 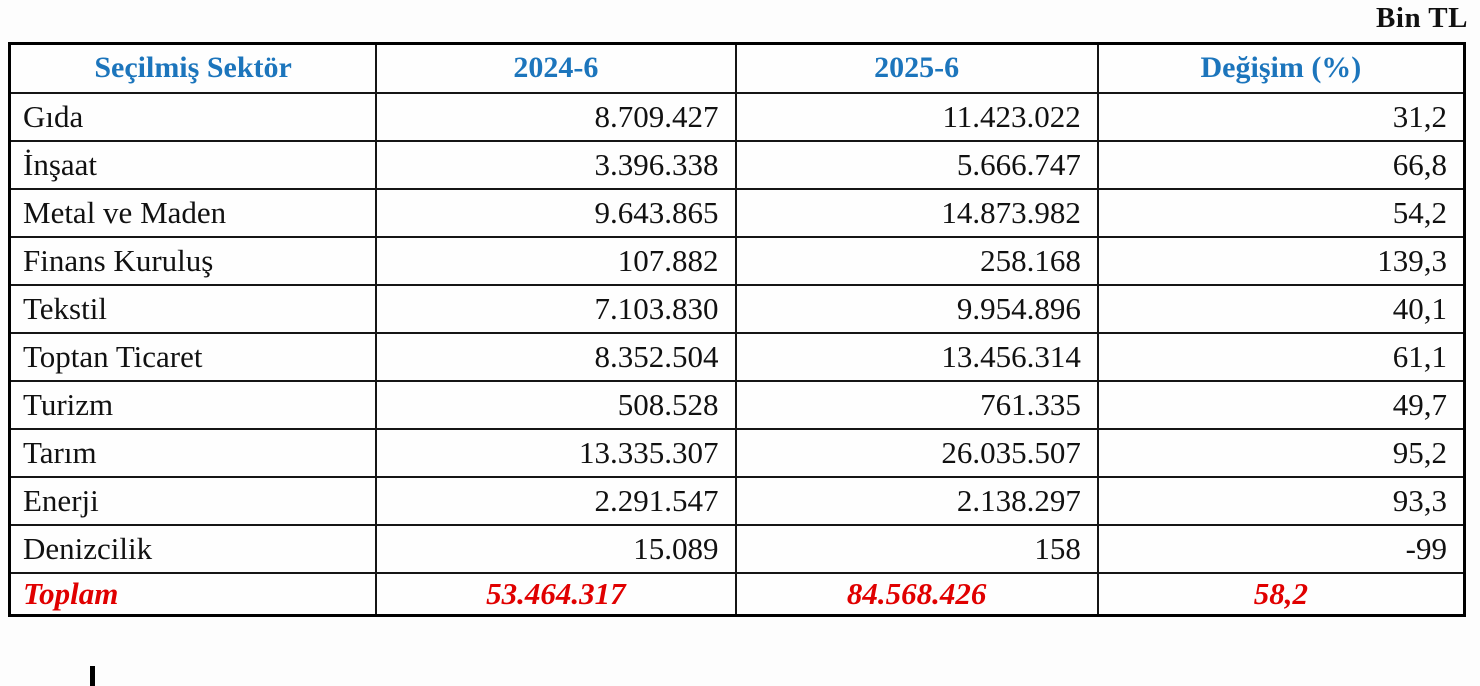 What do you see at coordinates (556, 116) in the screenshot?
I see `value-2024-6: 8.709.427` at bounding box center [556, 116].